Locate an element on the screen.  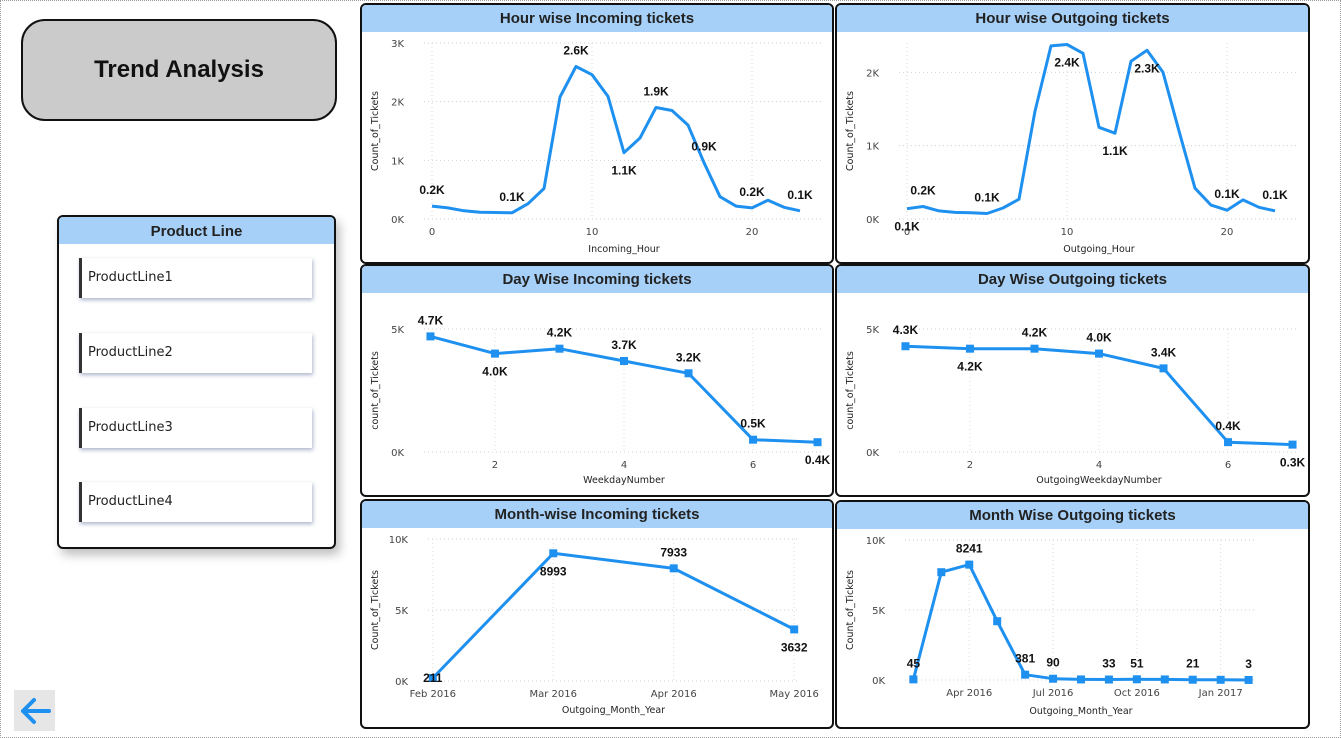
data-label: 0.4K is located at coordinates (1228, 426).